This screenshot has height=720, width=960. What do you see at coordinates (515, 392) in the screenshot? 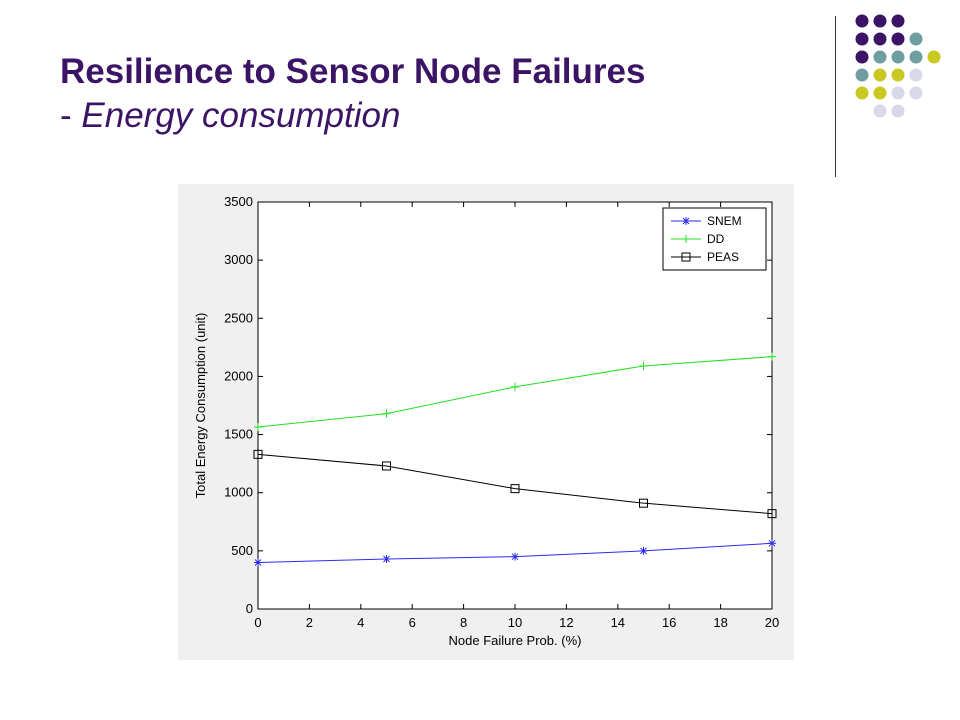
I see `series-dd` at bounding box center [515, 392].